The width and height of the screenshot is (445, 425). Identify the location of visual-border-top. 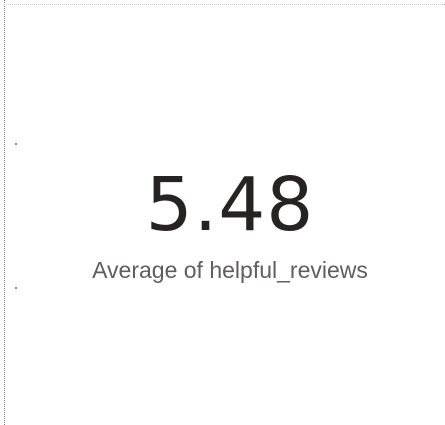
(224, 4).